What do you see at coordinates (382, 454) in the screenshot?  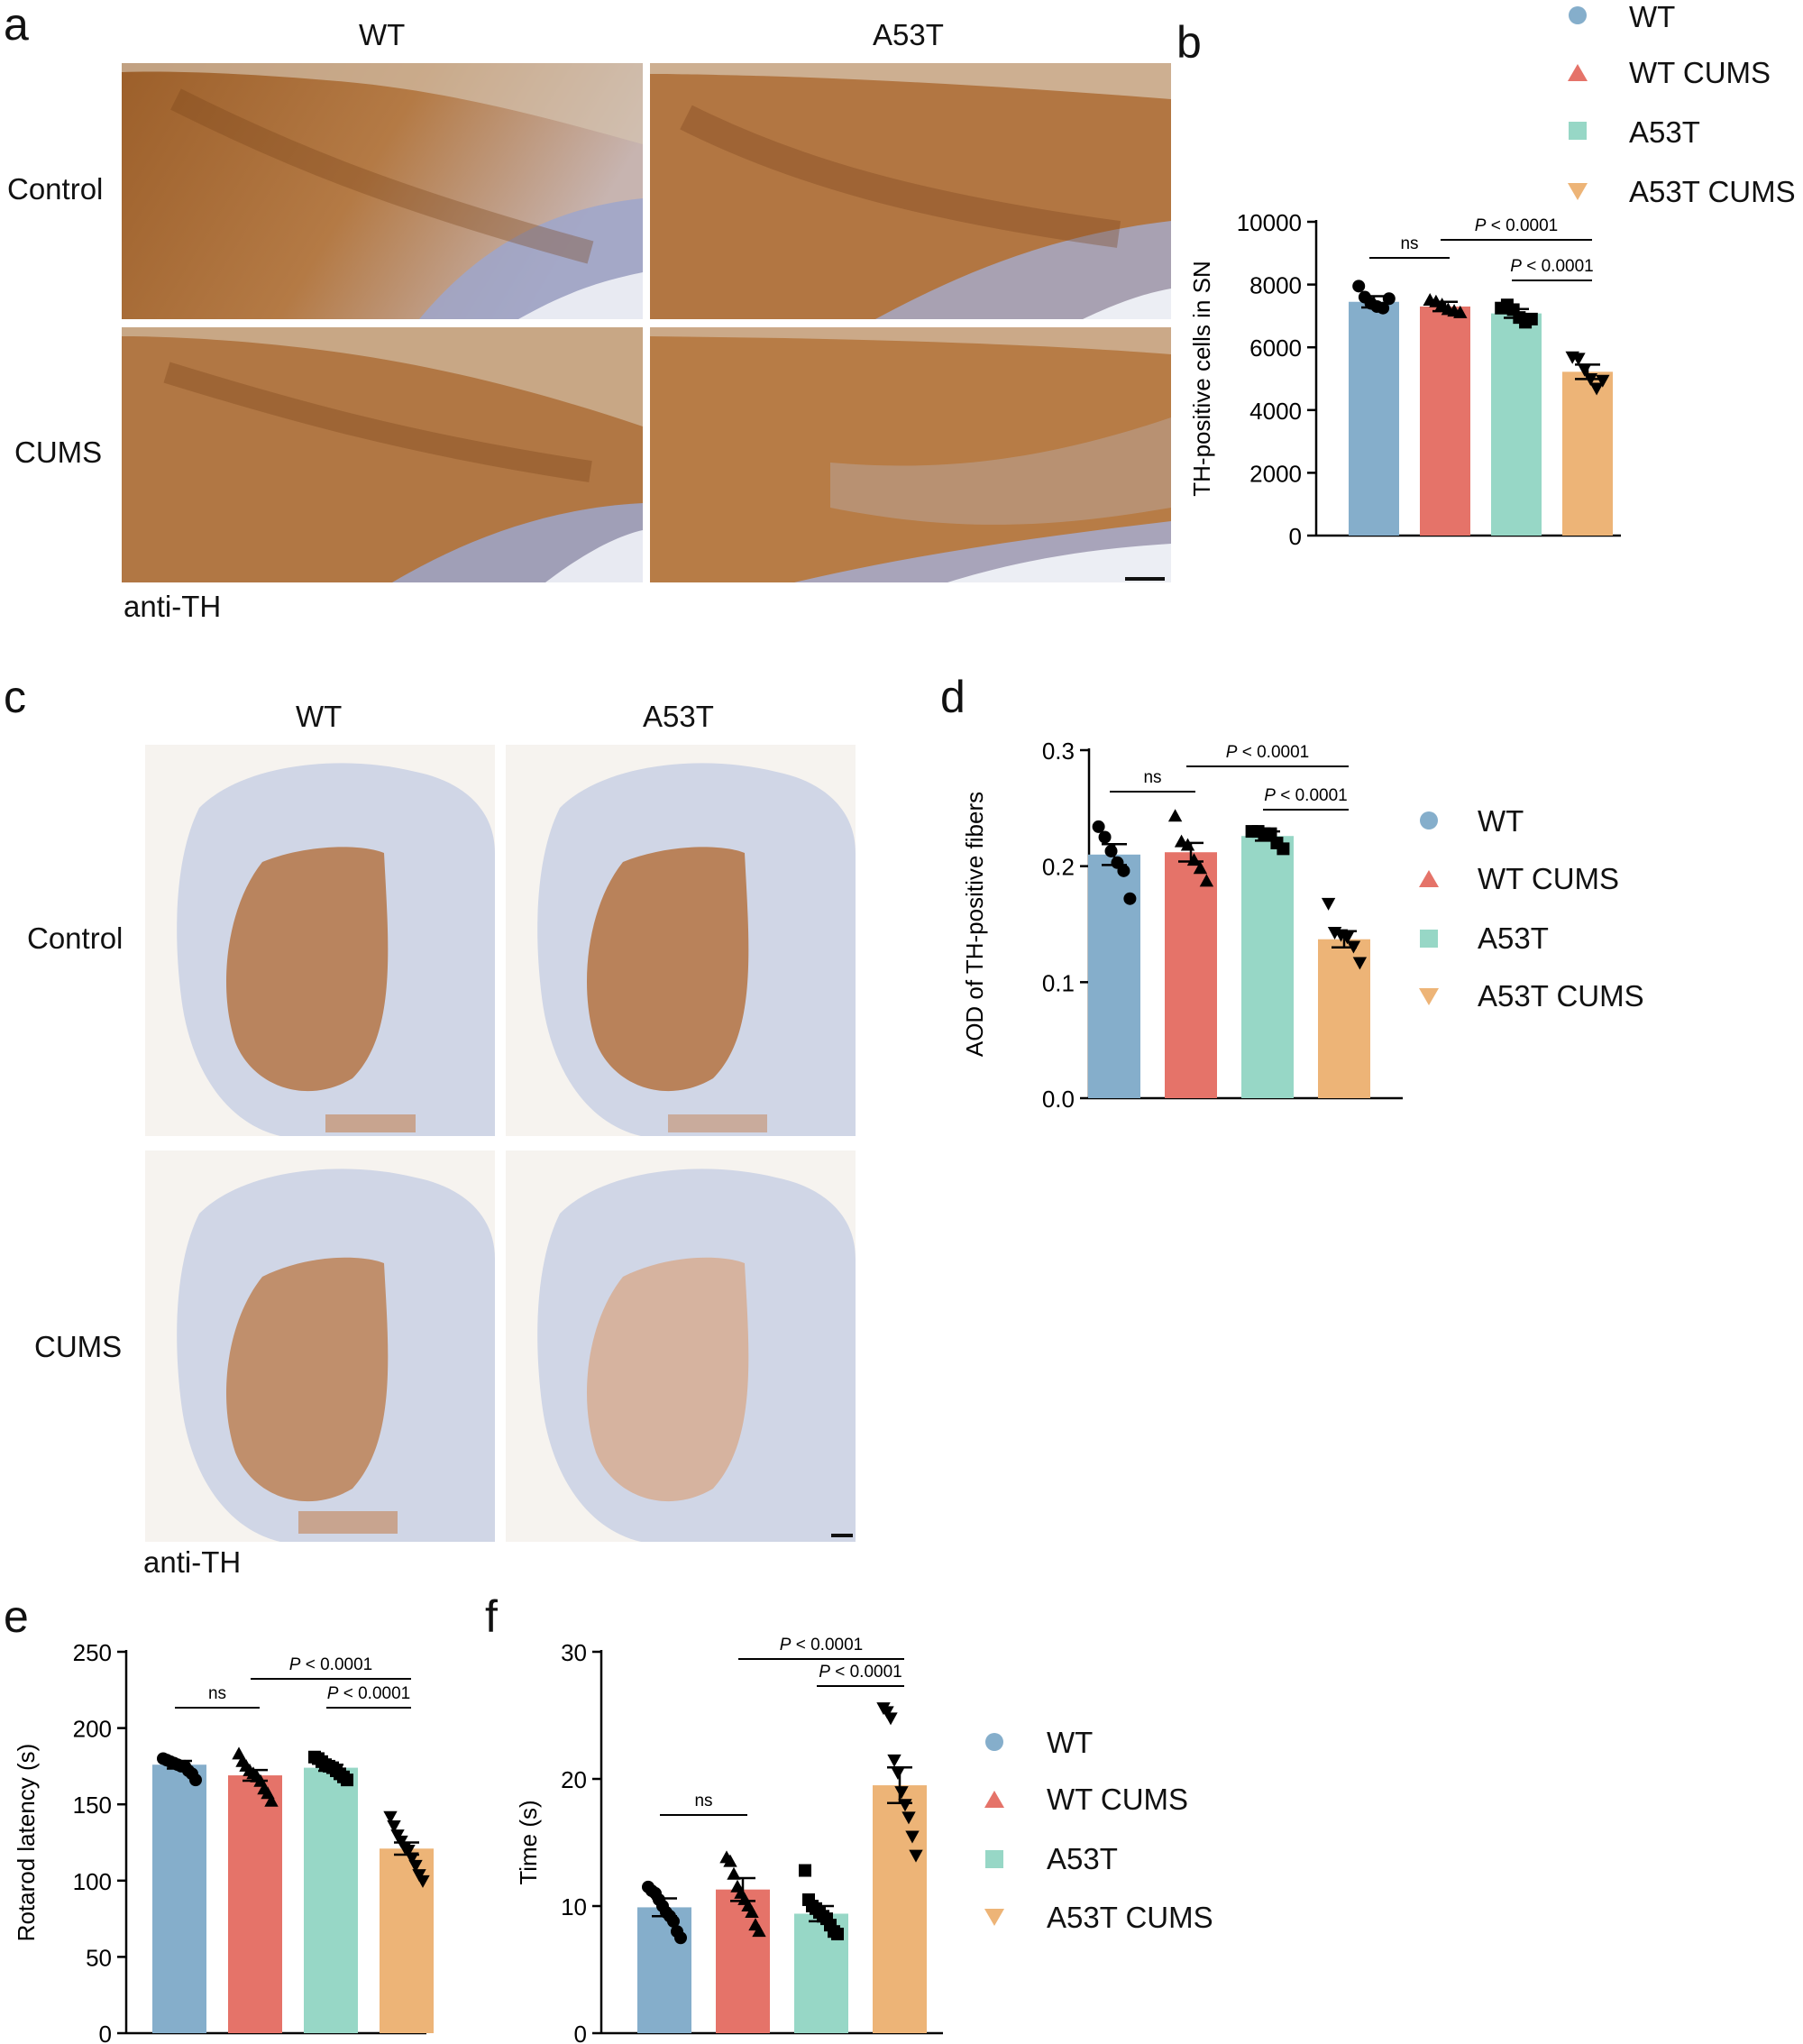 I see `micrograph-sn-wt-cums` at bounding box center [382, 454].